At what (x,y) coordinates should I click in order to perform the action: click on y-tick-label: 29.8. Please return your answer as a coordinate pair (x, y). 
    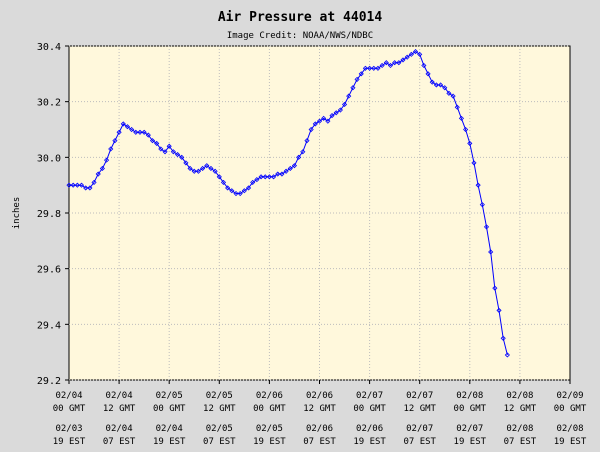
    Looking at the image, I should click on (49, 214).